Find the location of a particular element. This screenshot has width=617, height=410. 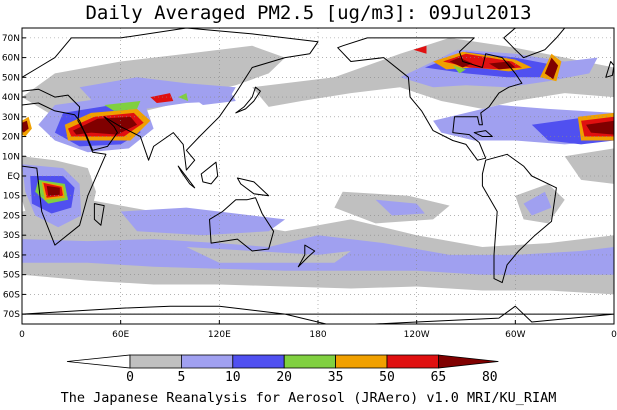

coastline-south-america is located at coordinates (519, 218).